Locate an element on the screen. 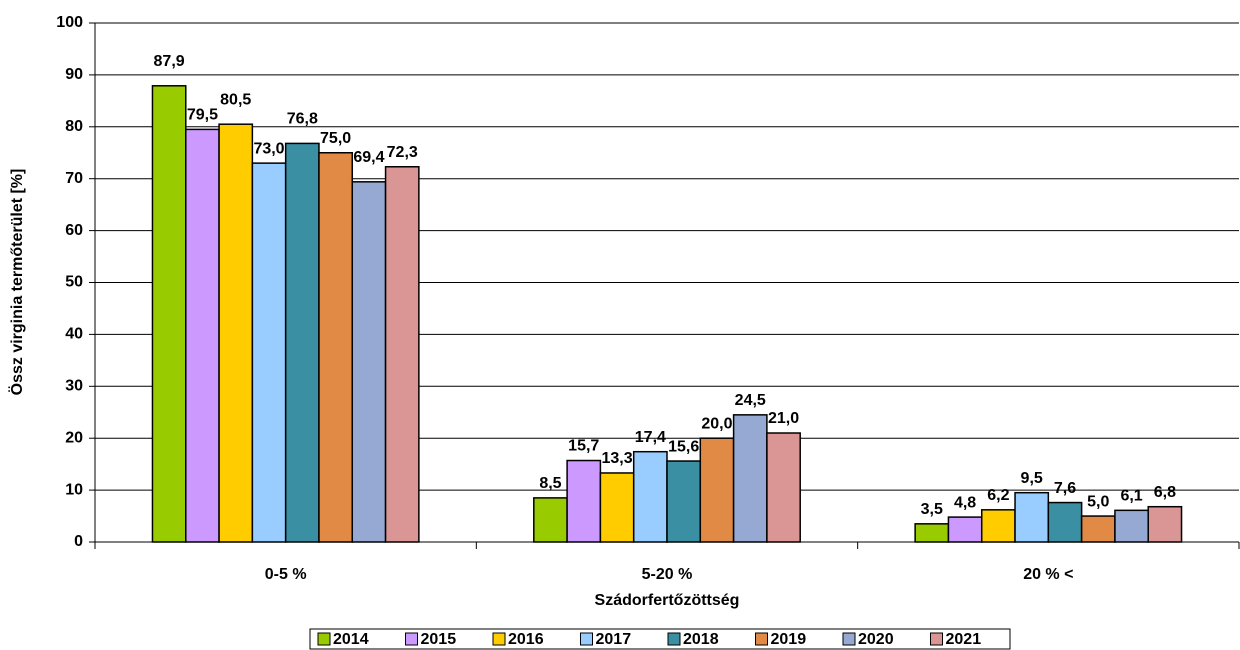  value-label: 7,6 is located at coordinates (1065, 488).